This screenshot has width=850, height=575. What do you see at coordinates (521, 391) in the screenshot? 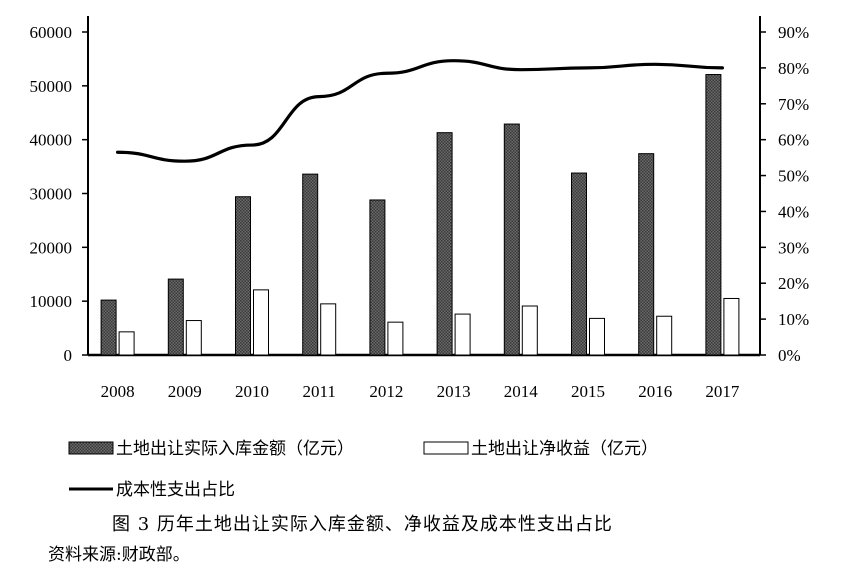
I see `x-tick-label: 2014` at bounding box center [521, 391].